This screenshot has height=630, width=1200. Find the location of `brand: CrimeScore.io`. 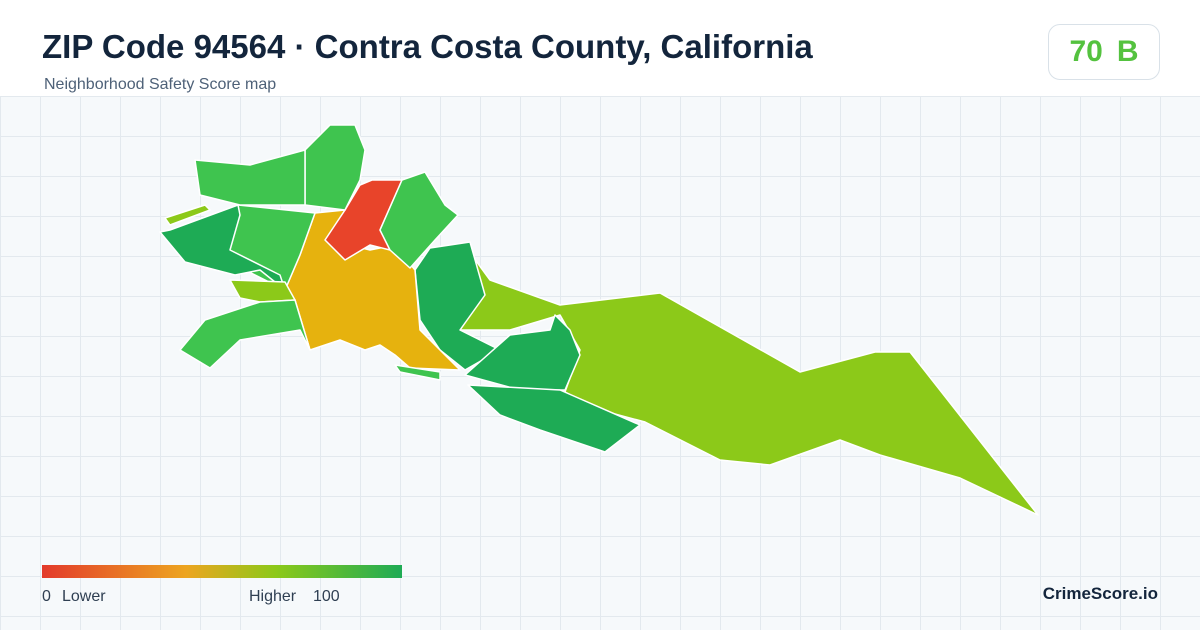

brand: CrimeScore.io is located at coordinates (1100, 593).